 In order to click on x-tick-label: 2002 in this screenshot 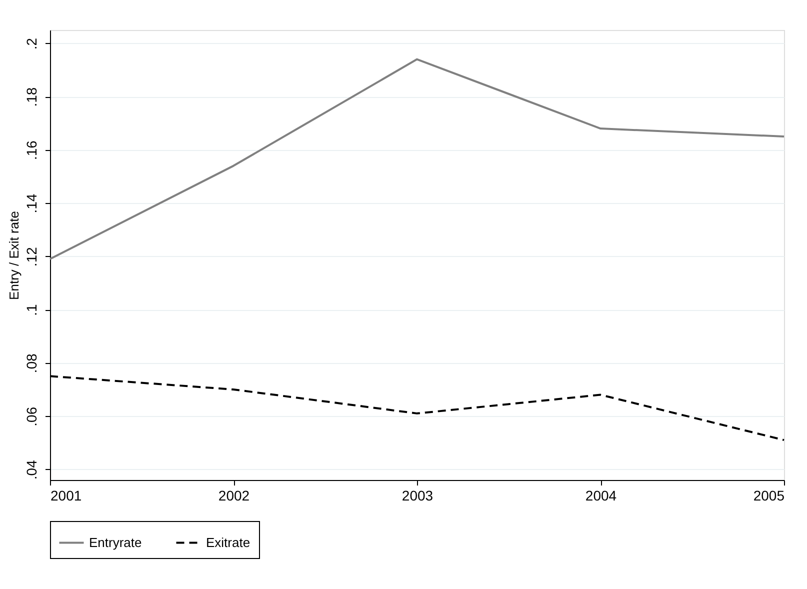, I will do `click(234, 496)`.